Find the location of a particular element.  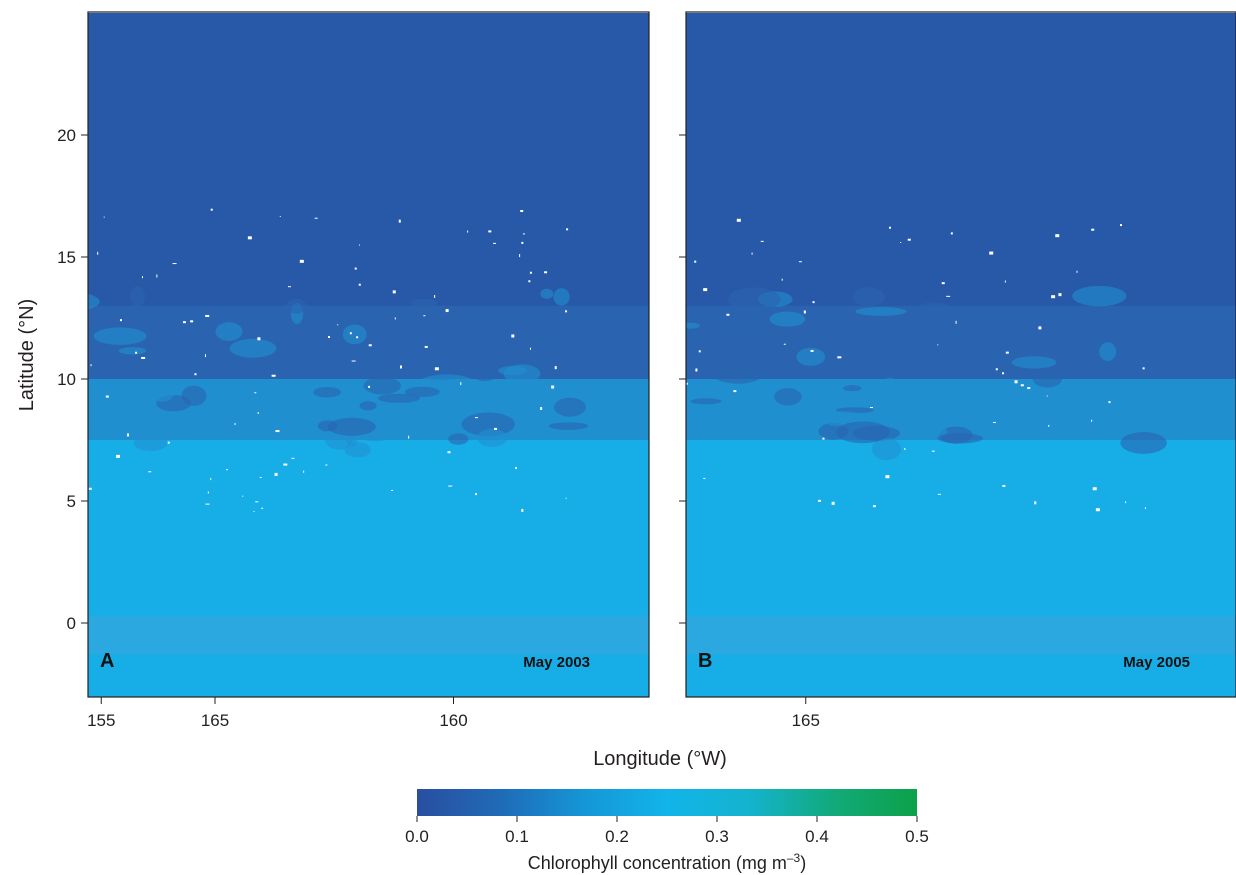

colorbar-title: Chlorophyll concentration (mg m–3) is located at coordinates (667, 862).